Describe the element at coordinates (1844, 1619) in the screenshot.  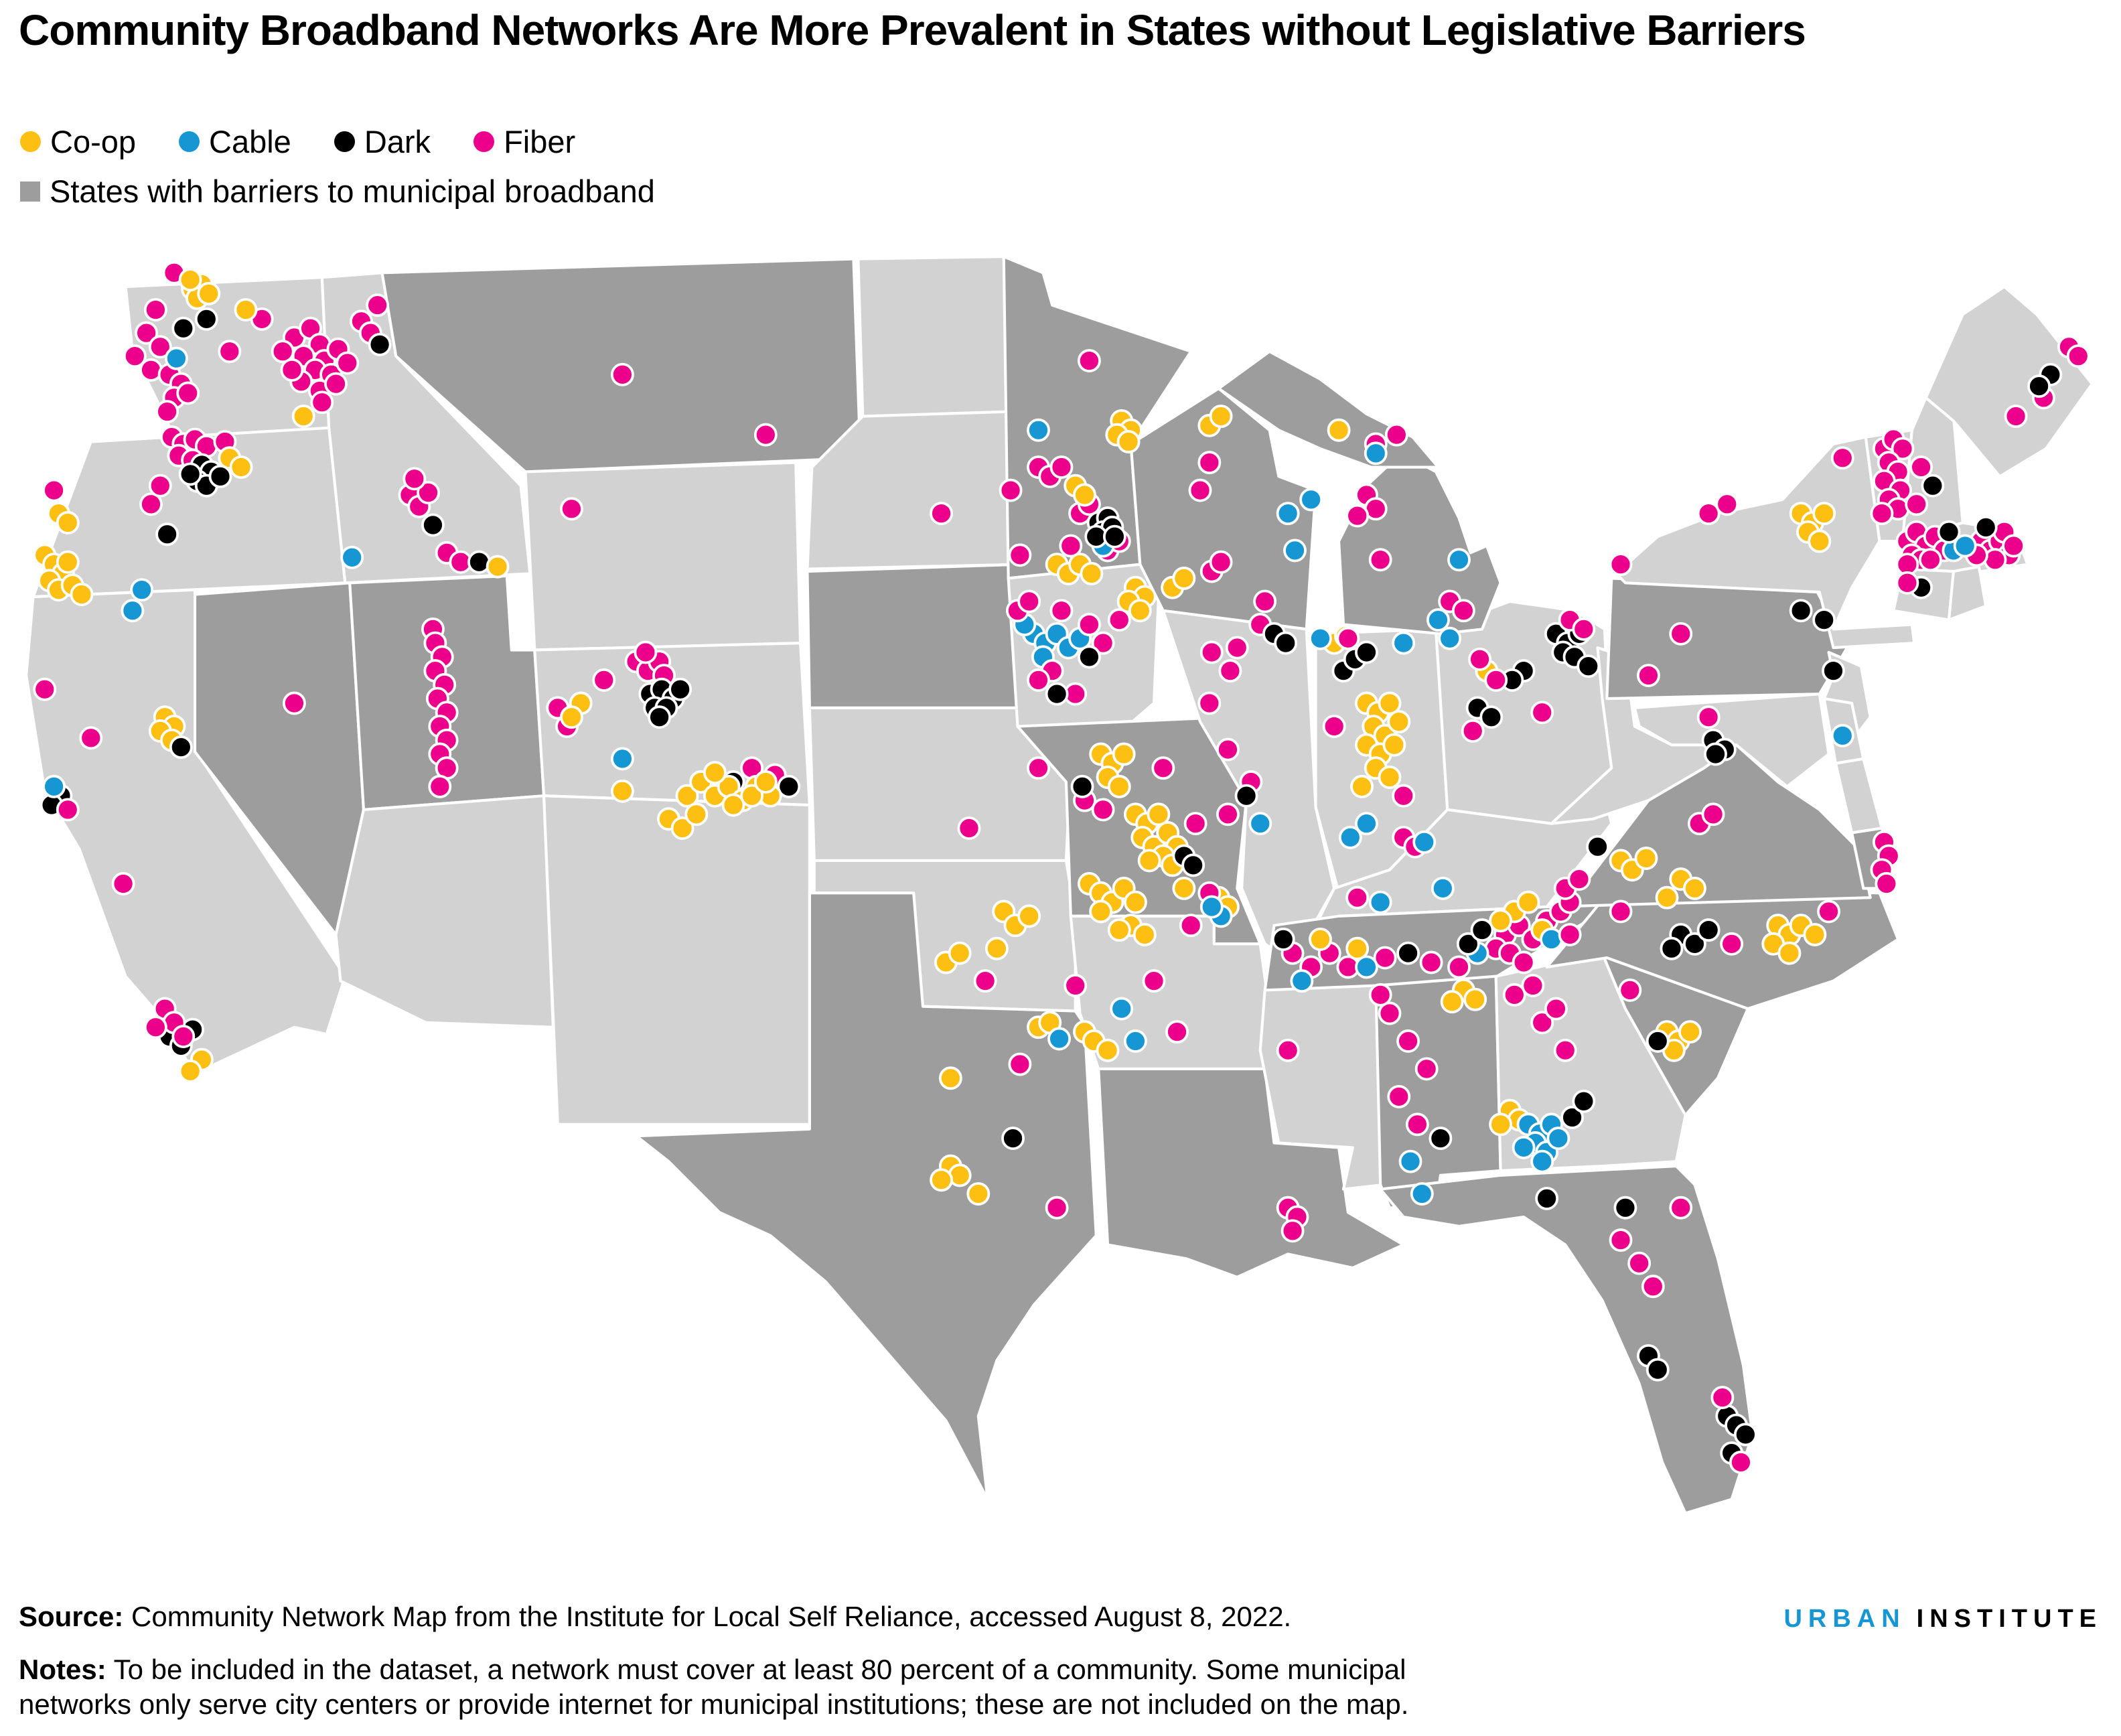
I see `logo-urban: URBAN` at that location.